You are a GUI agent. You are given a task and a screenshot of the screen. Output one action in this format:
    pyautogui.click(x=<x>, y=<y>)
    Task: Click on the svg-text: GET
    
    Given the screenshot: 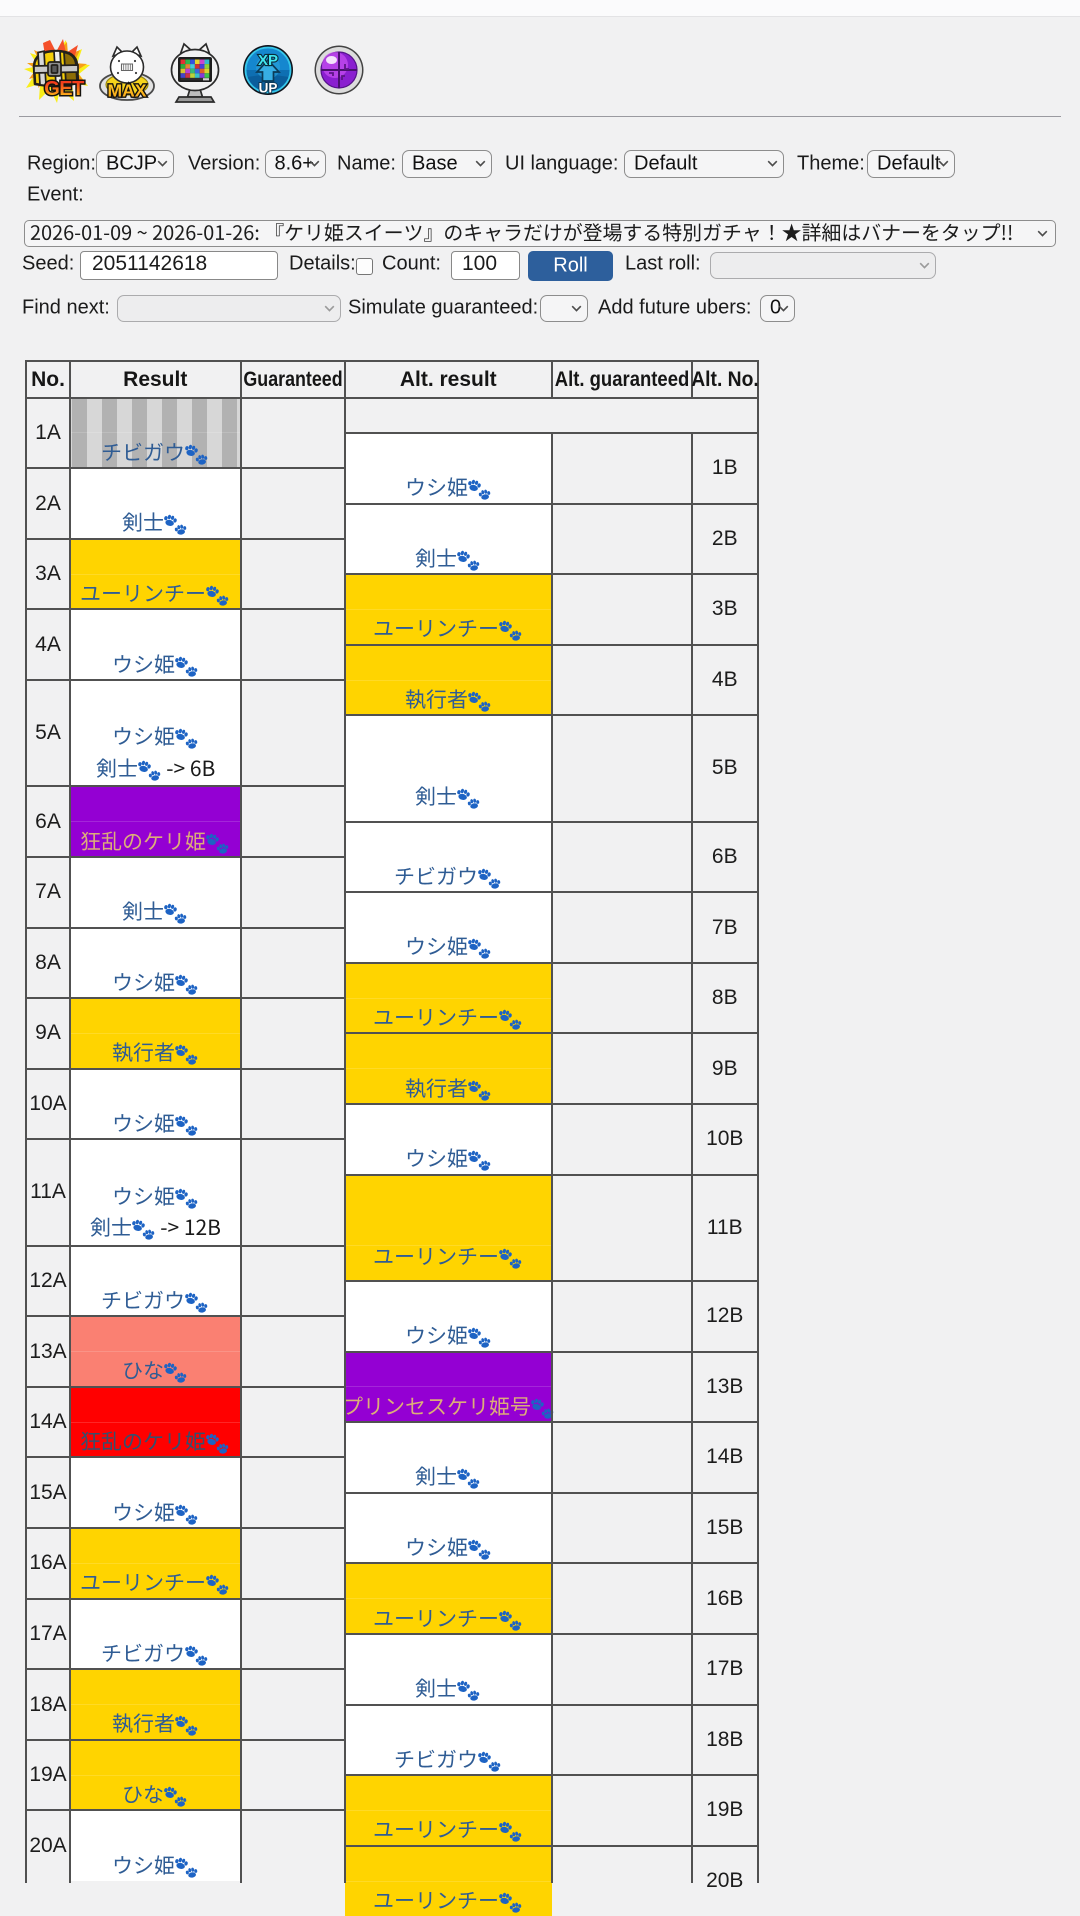 What is the action you would take?
    pyautogui.click(x=64, y=89)
    